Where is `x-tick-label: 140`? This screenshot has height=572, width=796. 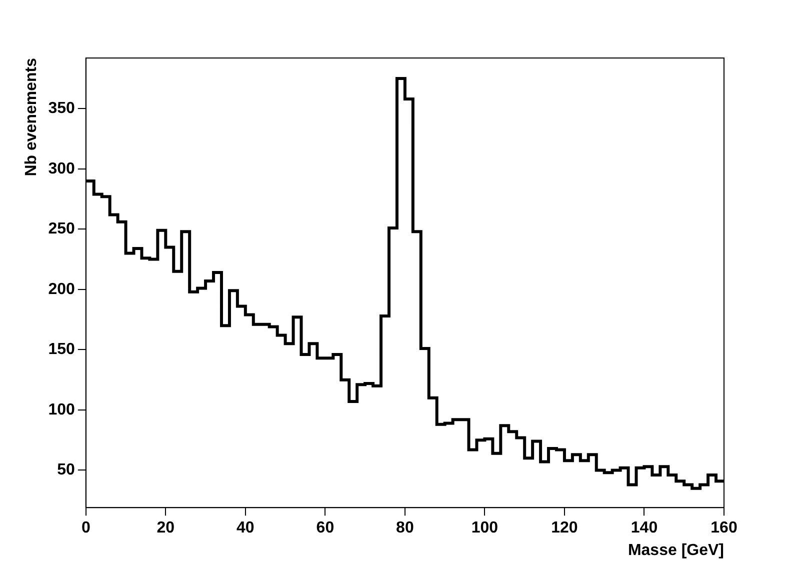
x-tick-label: 140 is located at coordinates (644, 528).